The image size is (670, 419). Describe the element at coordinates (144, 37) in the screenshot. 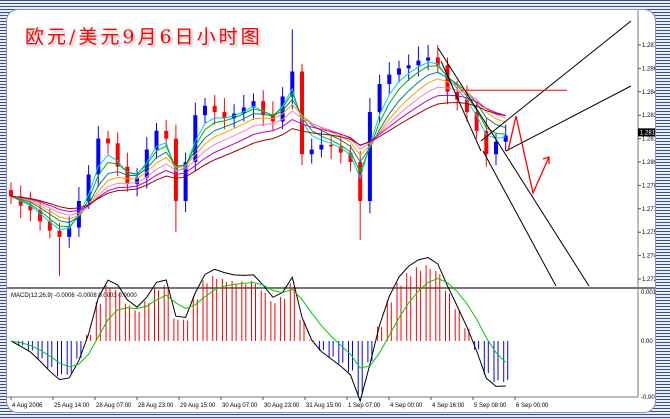

I see `chart-title: 欧元/美元9月6日小时图` at that location.